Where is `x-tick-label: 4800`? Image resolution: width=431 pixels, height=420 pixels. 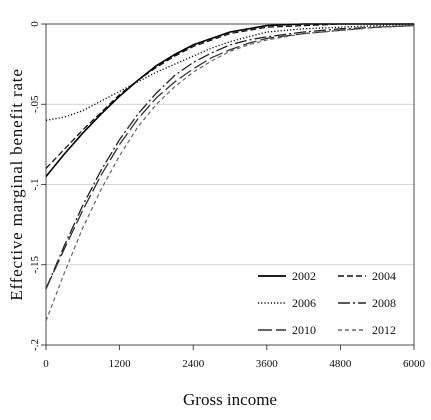
x-tick-label: 4800 is located at coordinates (340, 364).